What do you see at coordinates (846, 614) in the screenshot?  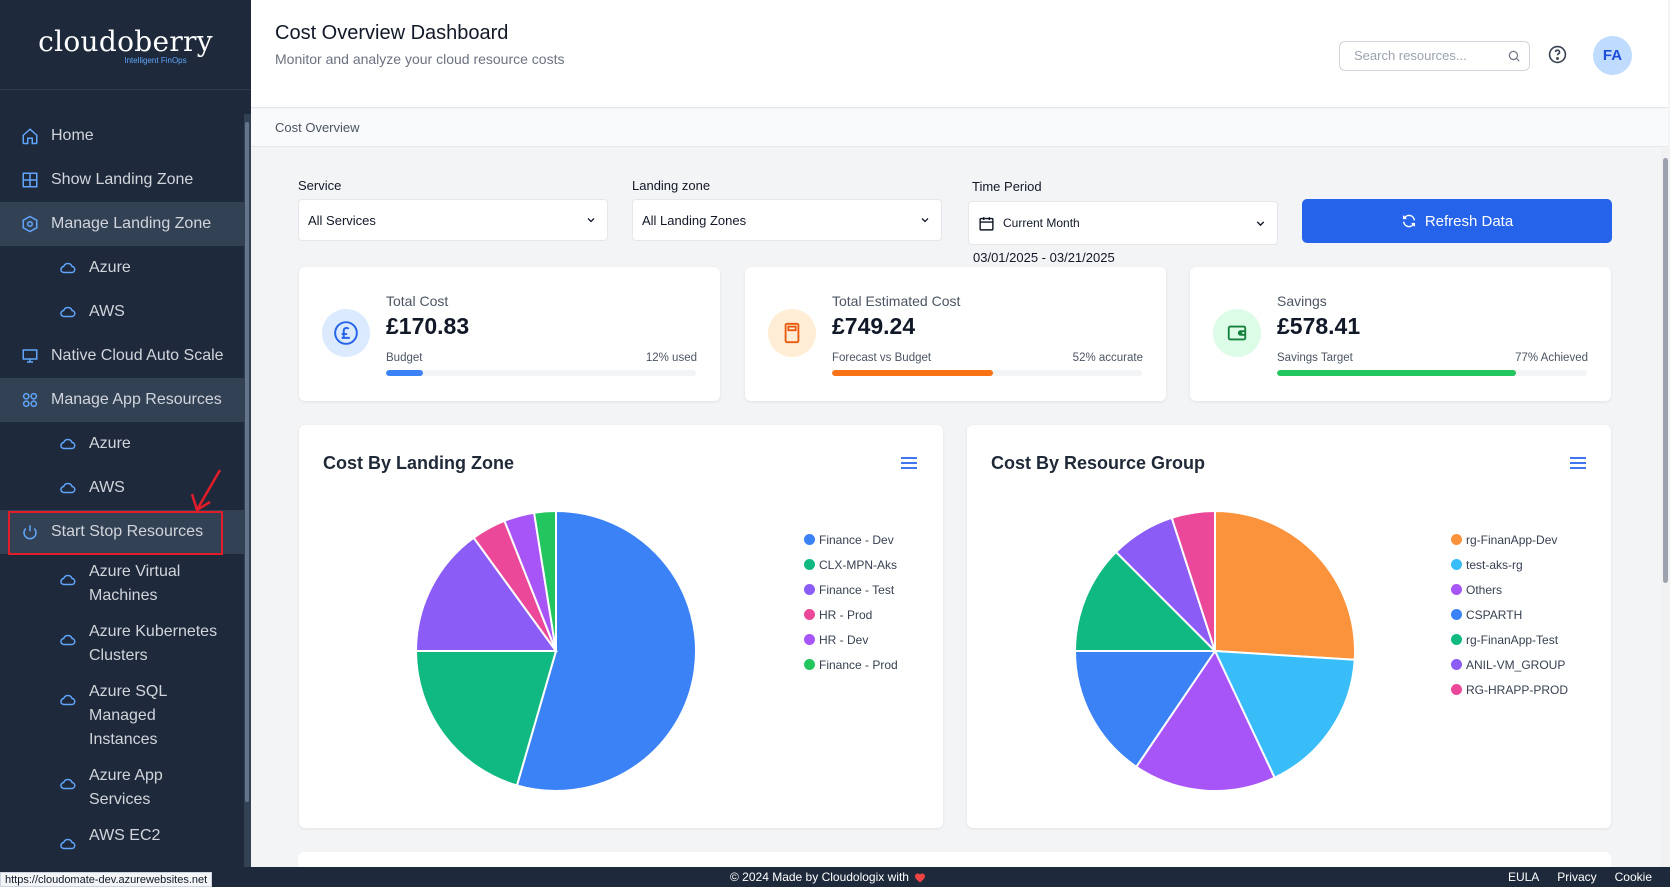 I see `legend-label: HR - Prod` at bounding box center [846, 614].